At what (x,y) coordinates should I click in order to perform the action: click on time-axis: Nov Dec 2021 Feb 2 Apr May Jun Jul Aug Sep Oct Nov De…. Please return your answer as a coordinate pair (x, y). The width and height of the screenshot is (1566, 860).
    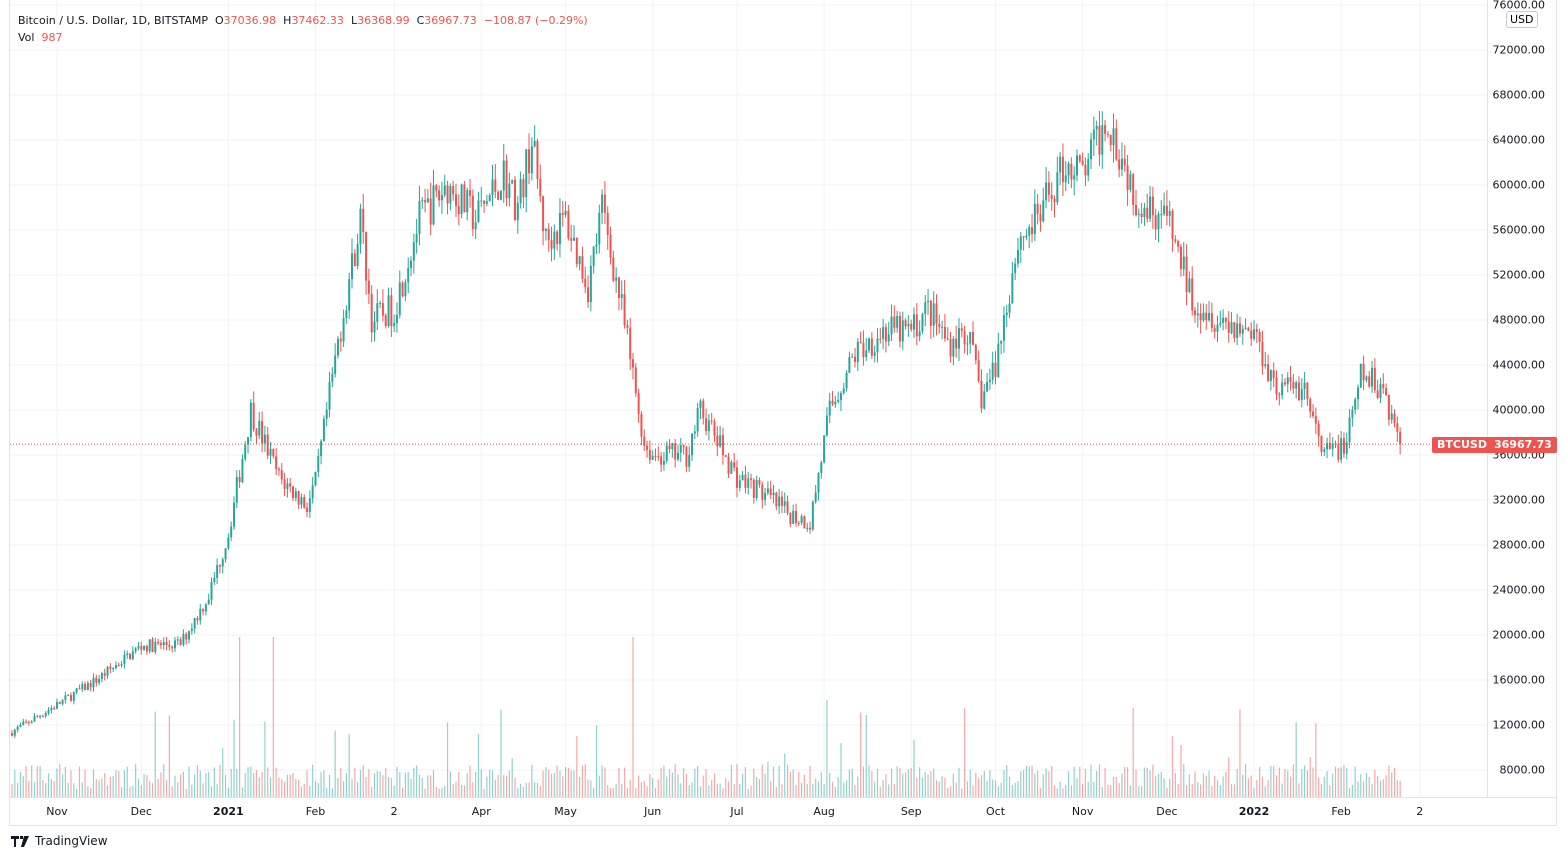
    Looking at the image, I should click on (783, 811).